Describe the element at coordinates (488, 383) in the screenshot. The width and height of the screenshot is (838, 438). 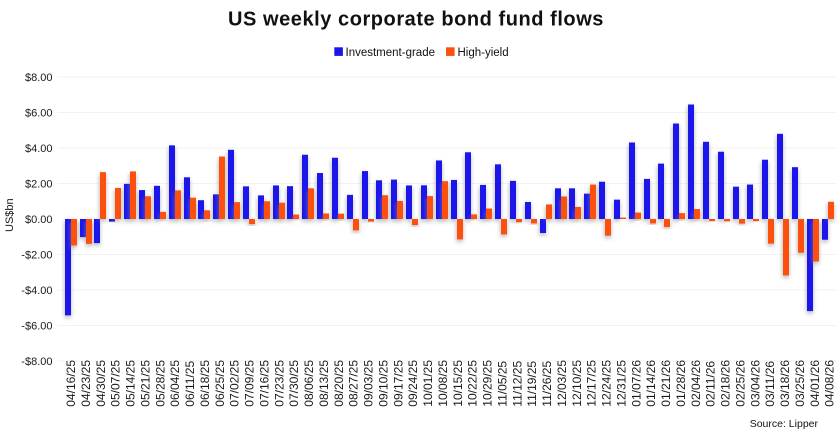
I see `svg-text: 10/29/25` at that location.